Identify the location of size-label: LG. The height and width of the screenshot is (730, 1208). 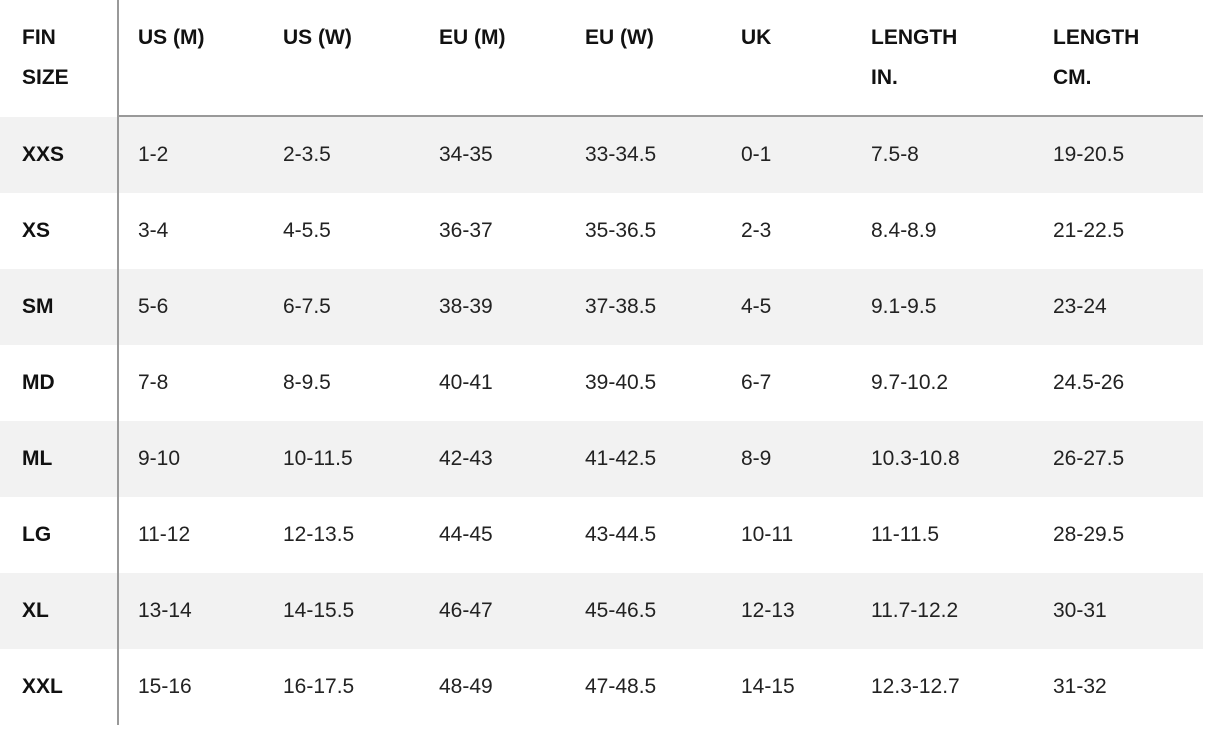
(37, 534).